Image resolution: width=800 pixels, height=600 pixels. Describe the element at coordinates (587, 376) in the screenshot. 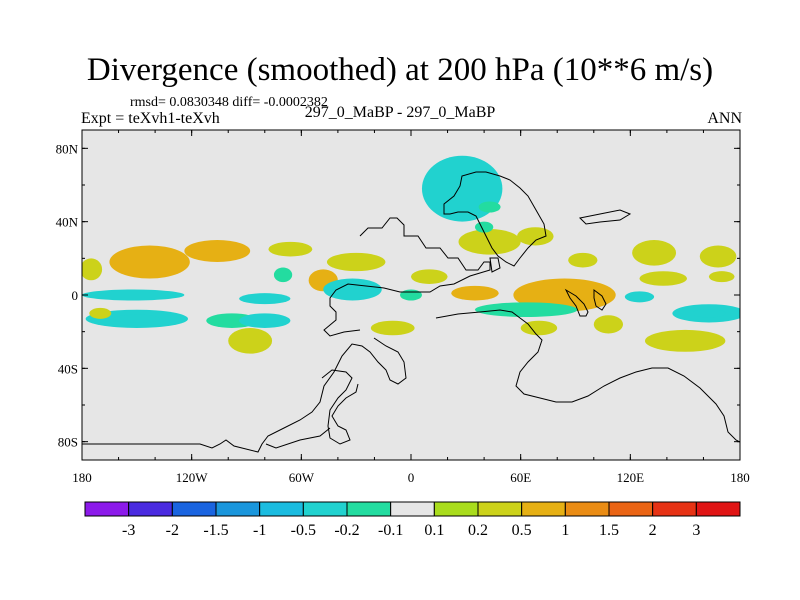

I see `coastline-africa` at that location.